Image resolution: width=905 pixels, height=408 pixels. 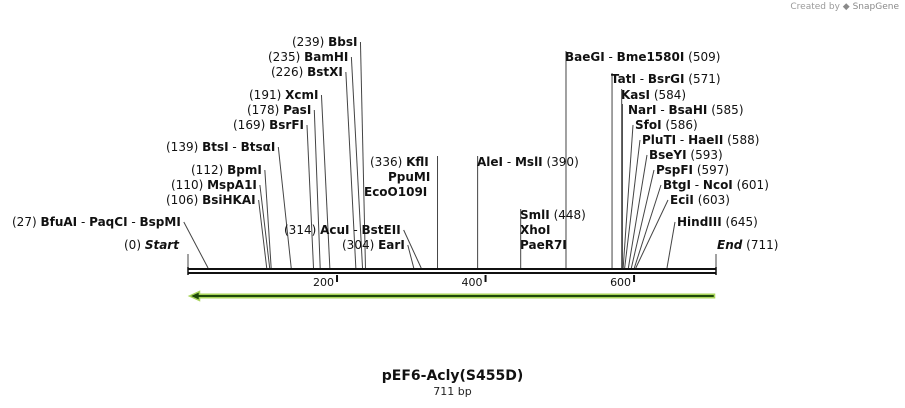 I want to click on site-position: (226), so click(x=287, y=72).